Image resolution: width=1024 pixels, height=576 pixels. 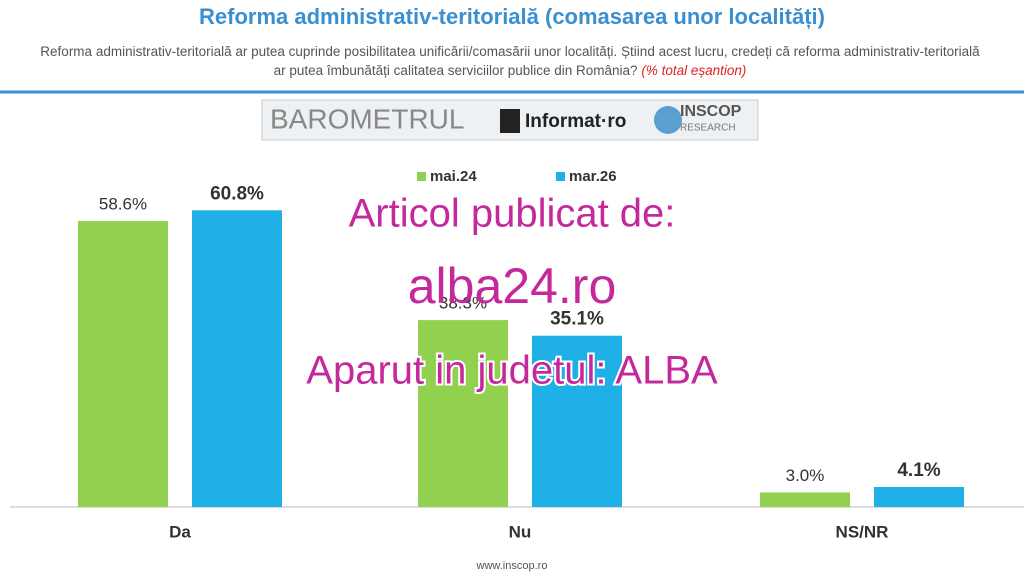 I want to click on brand-icon, so click(x=510, y=121).